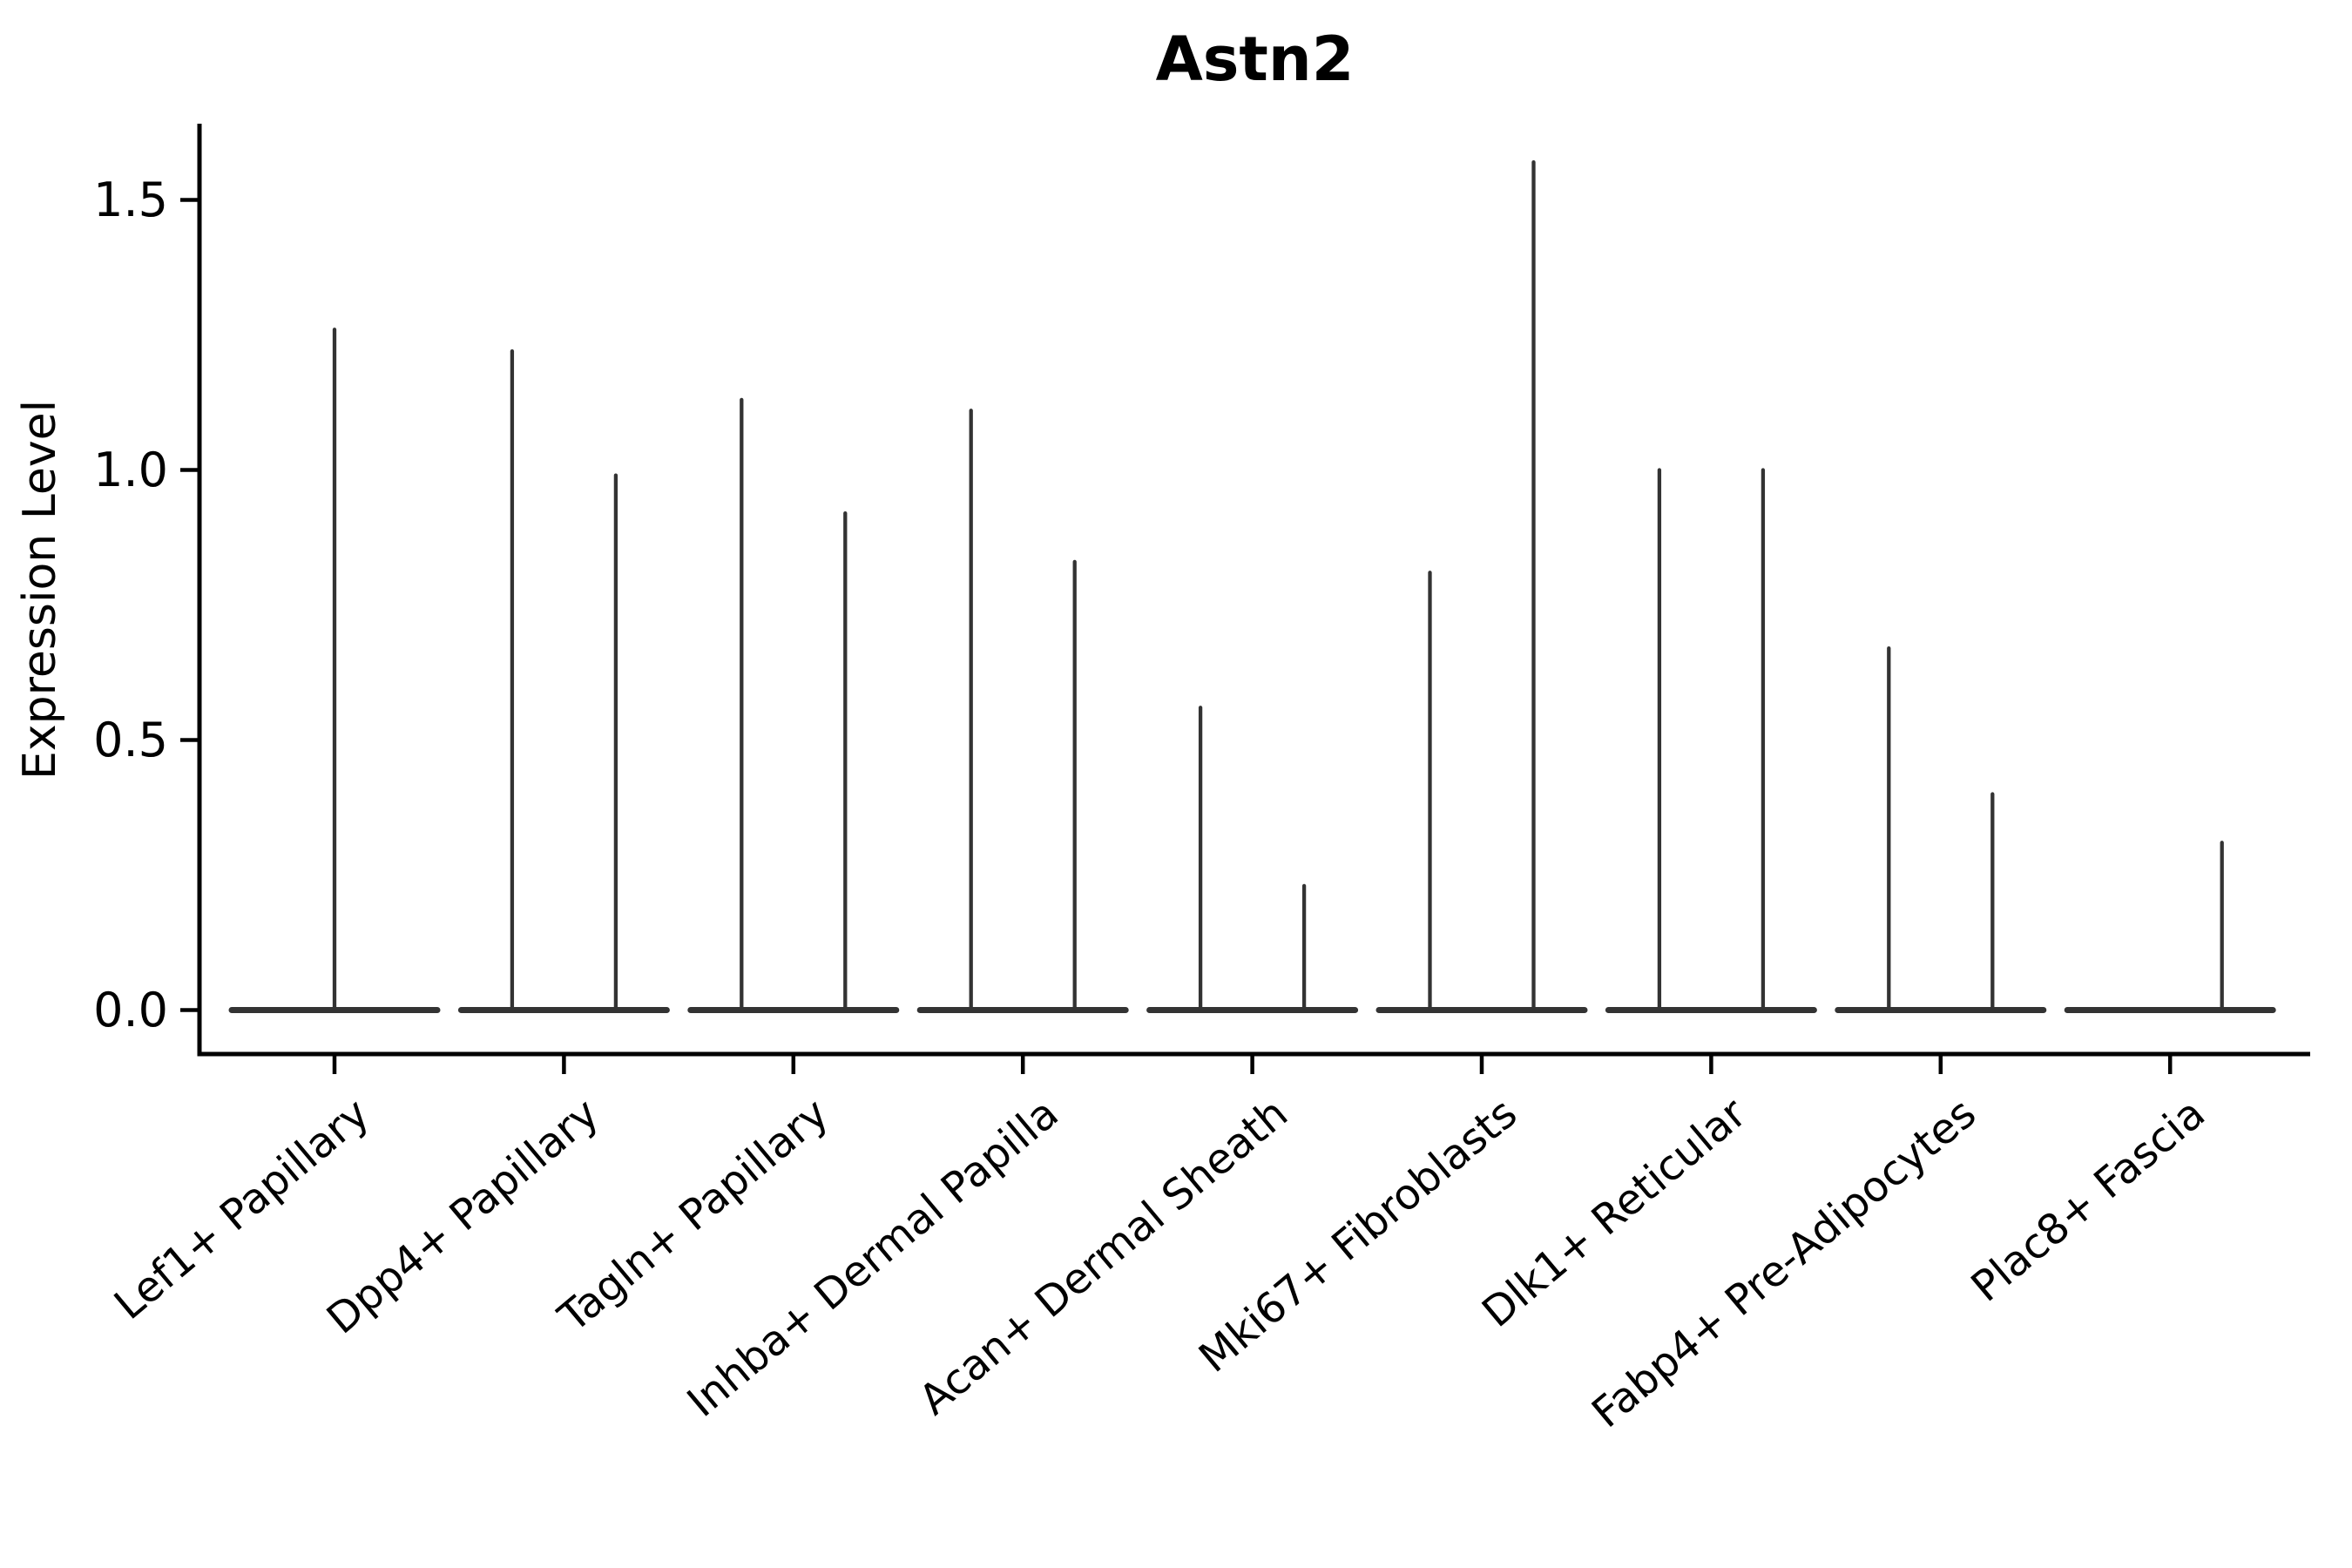 The height and width of the screenshot is (1568, 2352). I want to click on y-tick-label: 0.0, so click(130, 1009).